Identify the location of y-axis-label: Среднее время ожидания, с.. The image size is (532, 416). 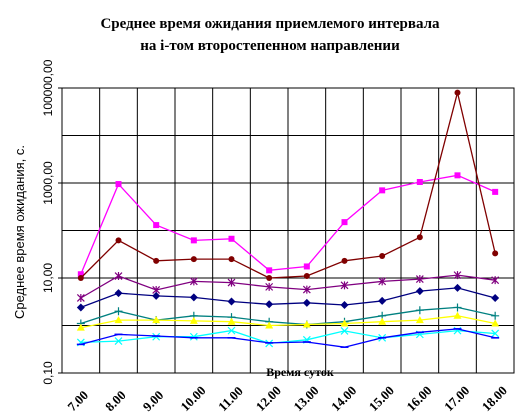
(19, 232).